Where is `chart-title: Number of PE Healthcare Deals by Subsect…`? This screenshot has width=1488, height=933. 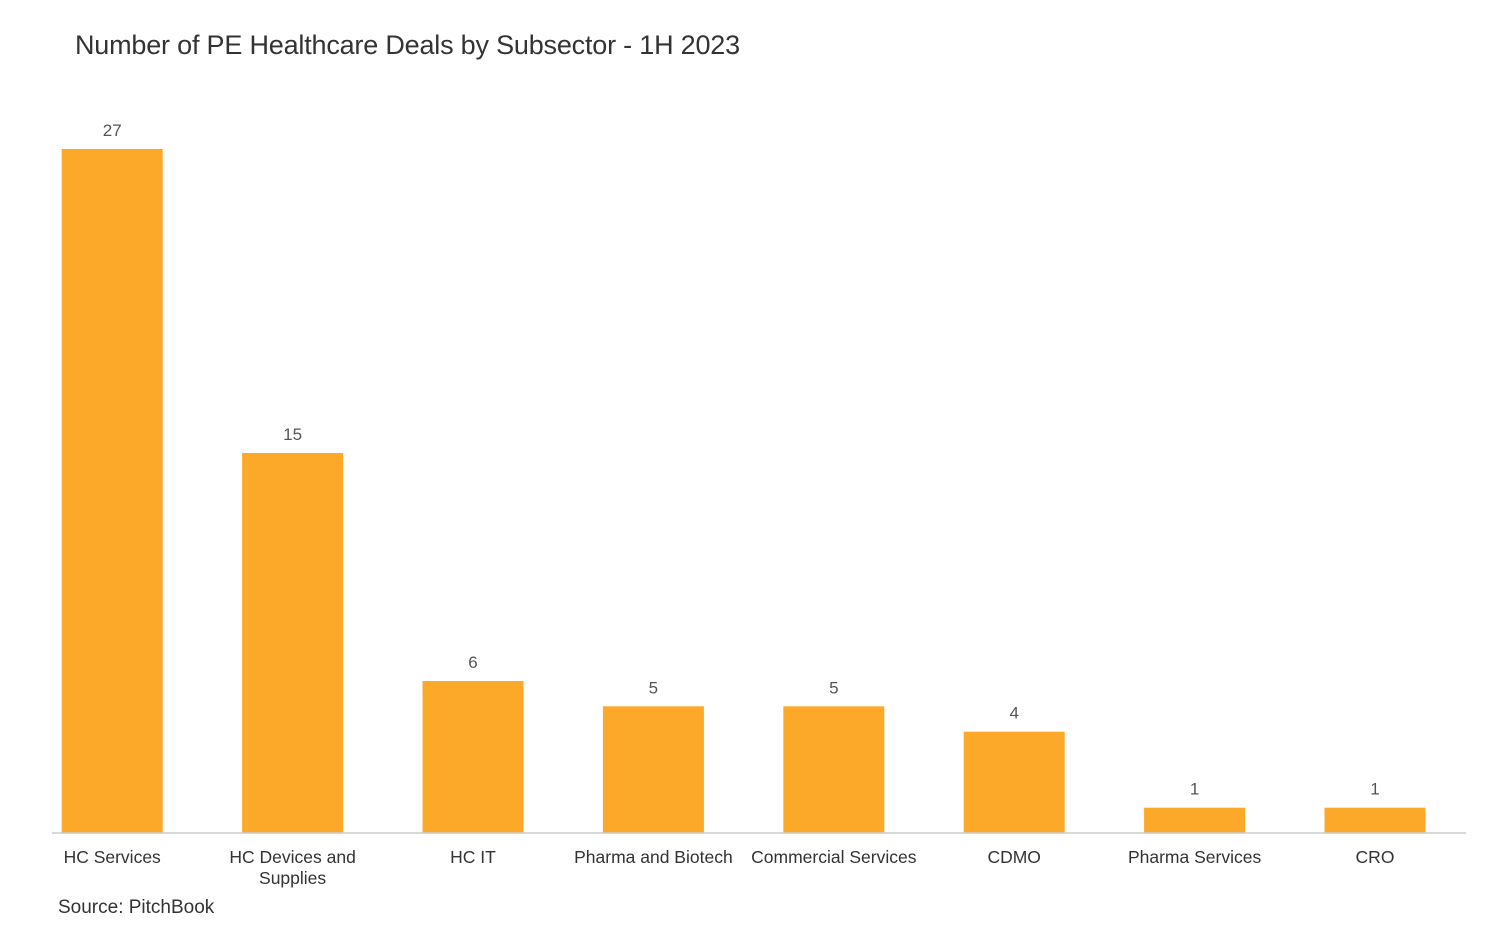
chart-title: Number of PE Healthcare Deals by Subsect… is located at coordinates (407, 45).